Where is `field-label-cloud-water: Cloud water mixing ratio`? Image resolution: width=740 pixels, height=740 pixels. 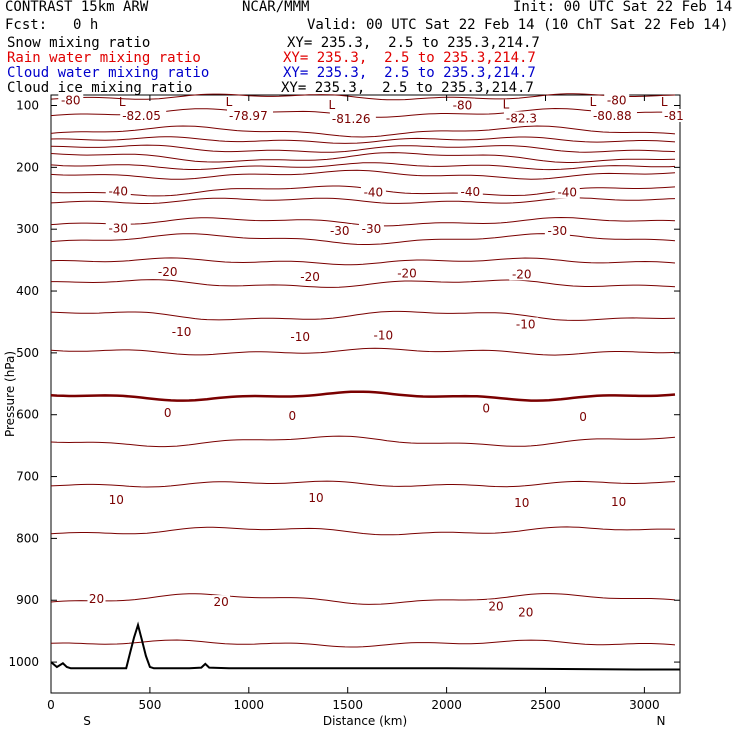 field-label-cloud-water: Cloud water mixing ratio is located at coordinates (108, 73).